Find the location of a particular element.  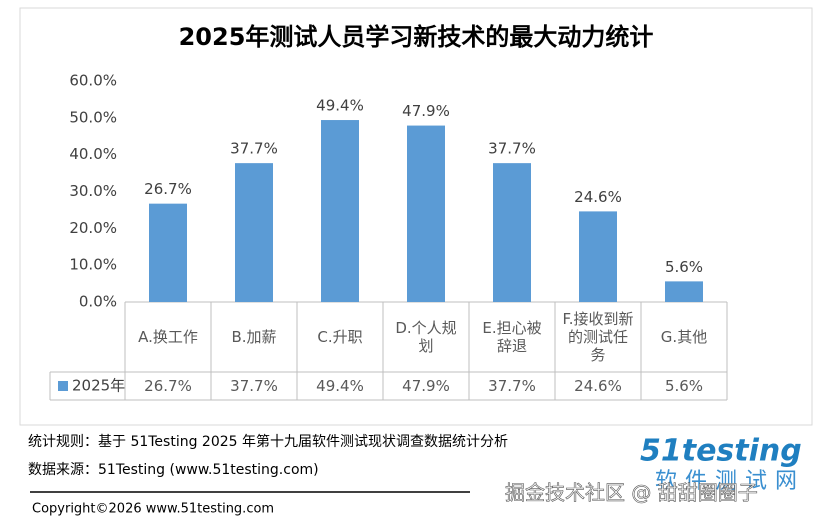

x-tick-label: G.其他 is located at coordinates (684, 337).